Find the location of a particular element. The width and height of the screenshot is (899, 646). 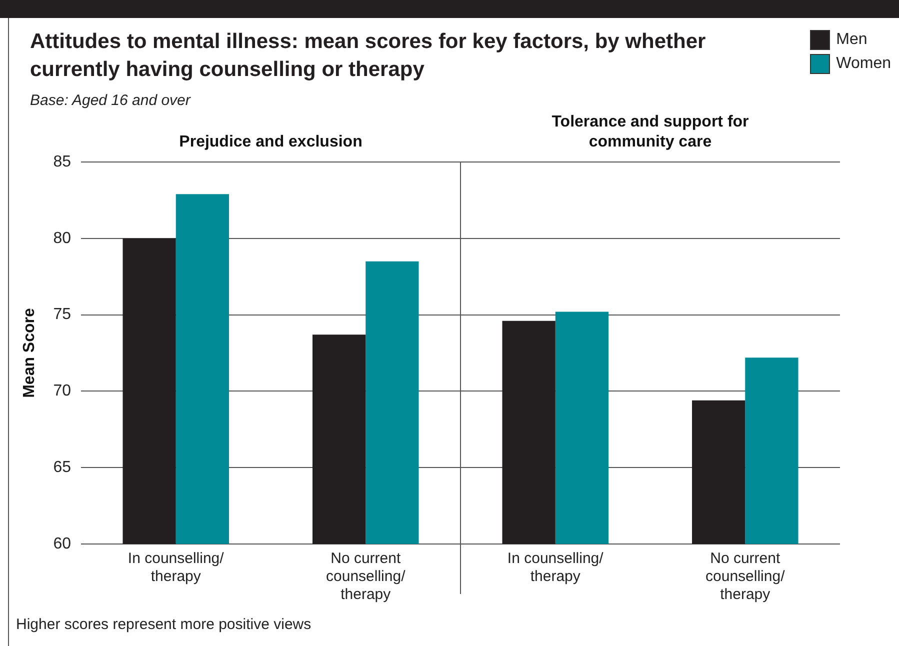

legend-label: Women is located at coordinates (863, 64).